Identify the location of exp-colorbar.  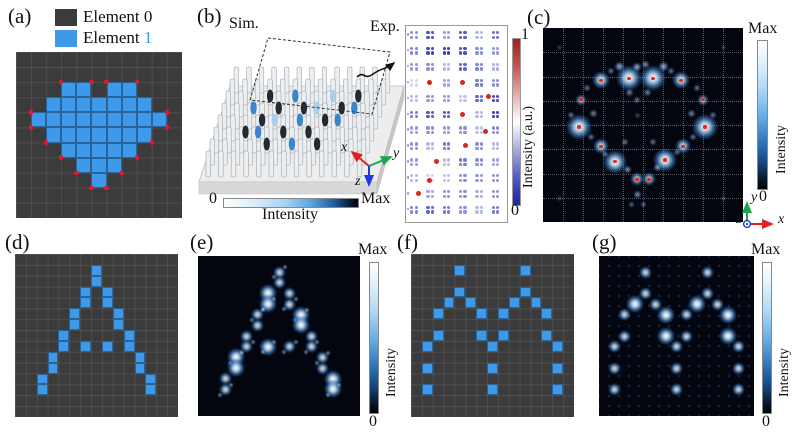
(516, 122).